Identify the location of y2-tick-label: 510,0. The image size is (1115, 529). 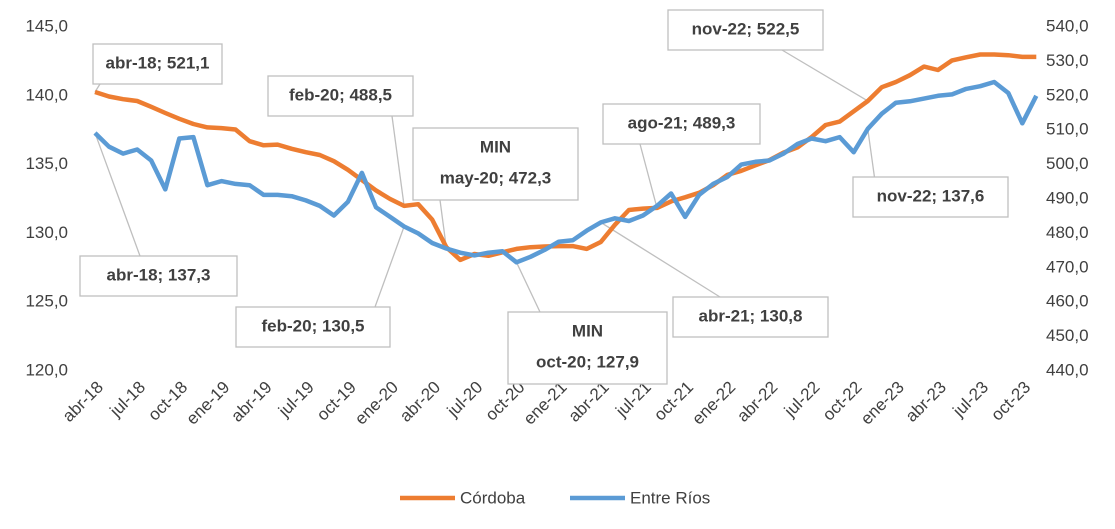
(1067, 129).